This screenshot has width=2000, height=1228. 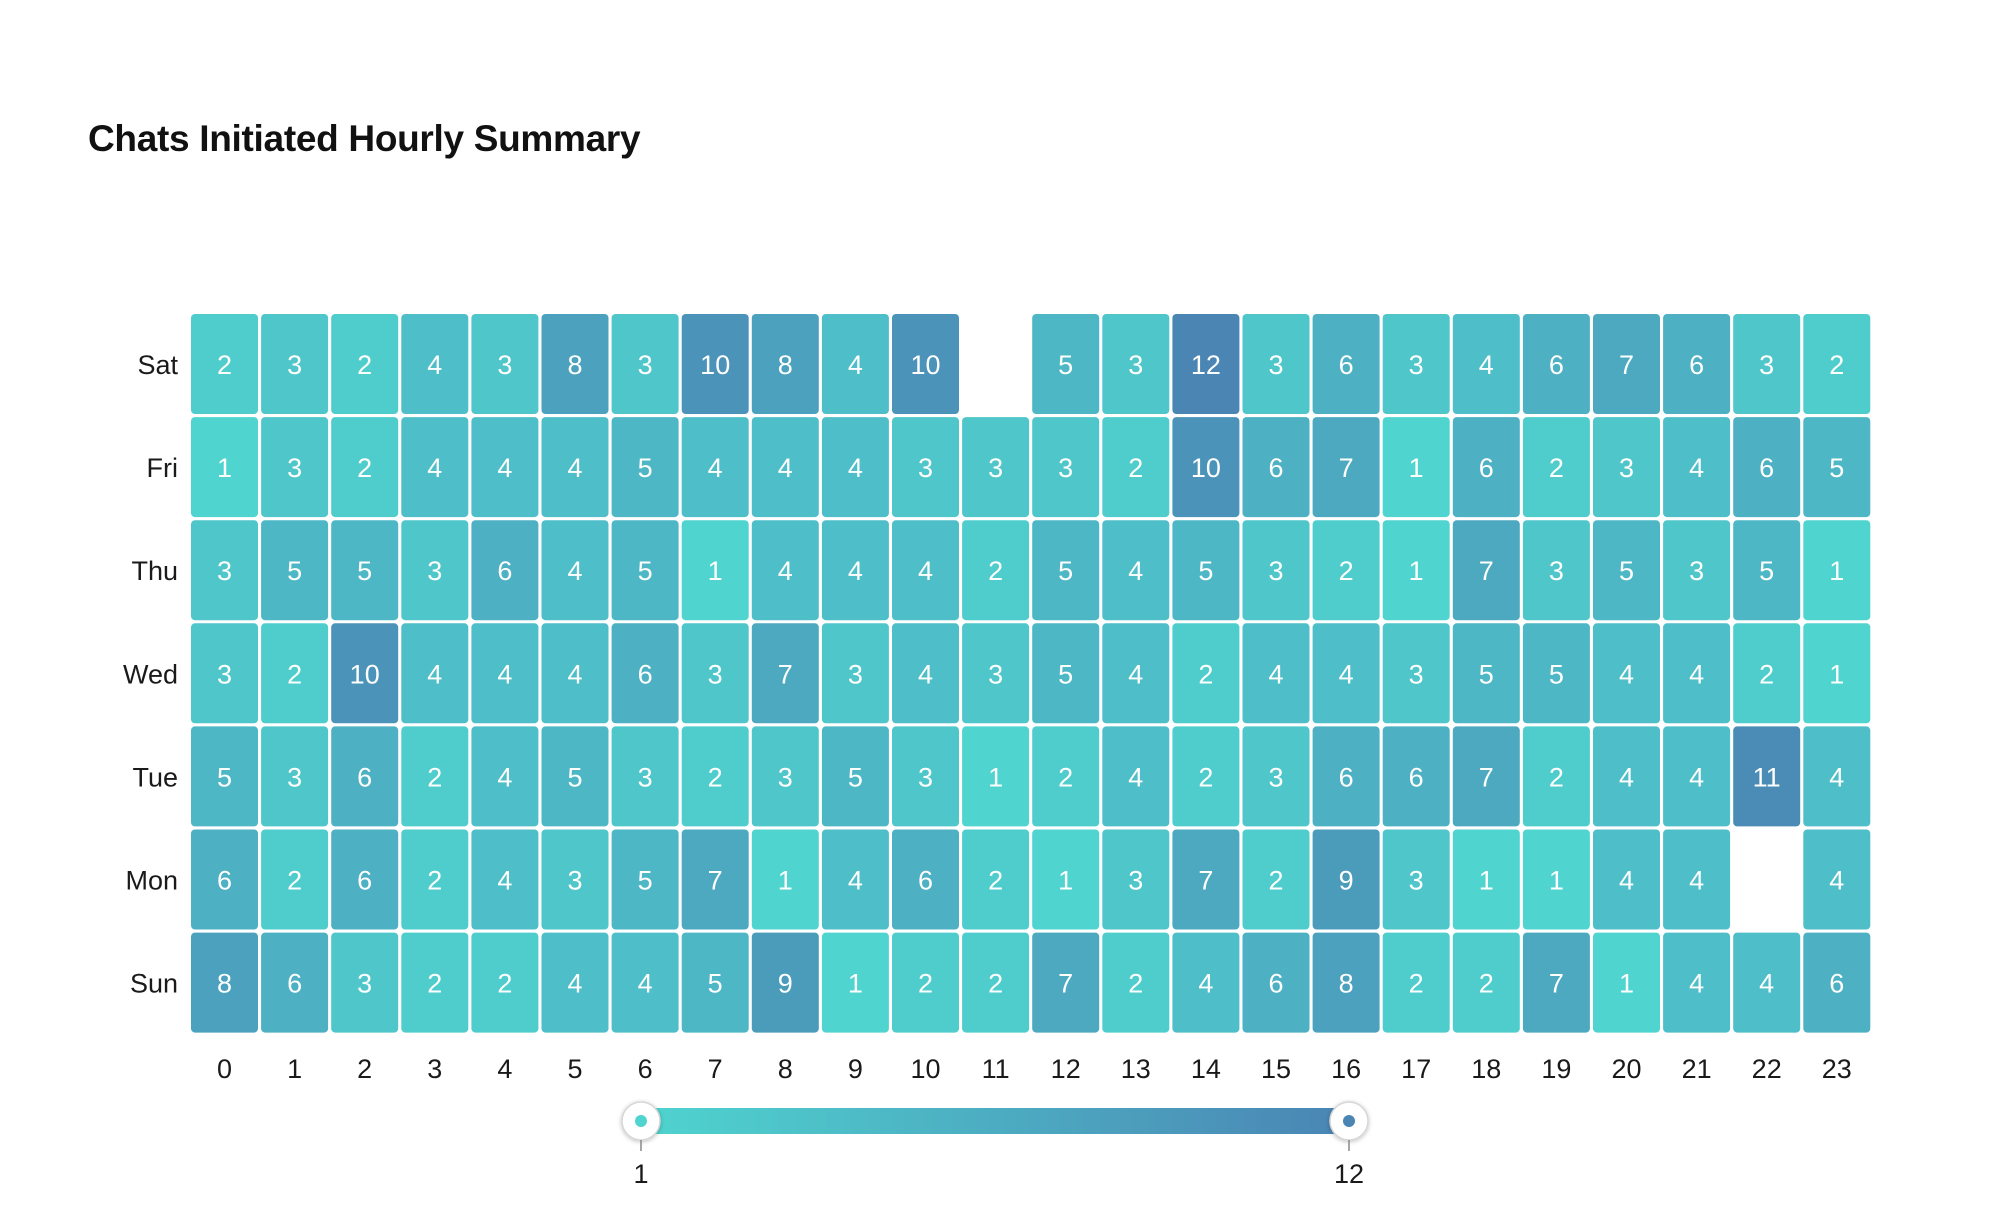 I want to click on legend-min-handle, so click(x=641, y=1121).